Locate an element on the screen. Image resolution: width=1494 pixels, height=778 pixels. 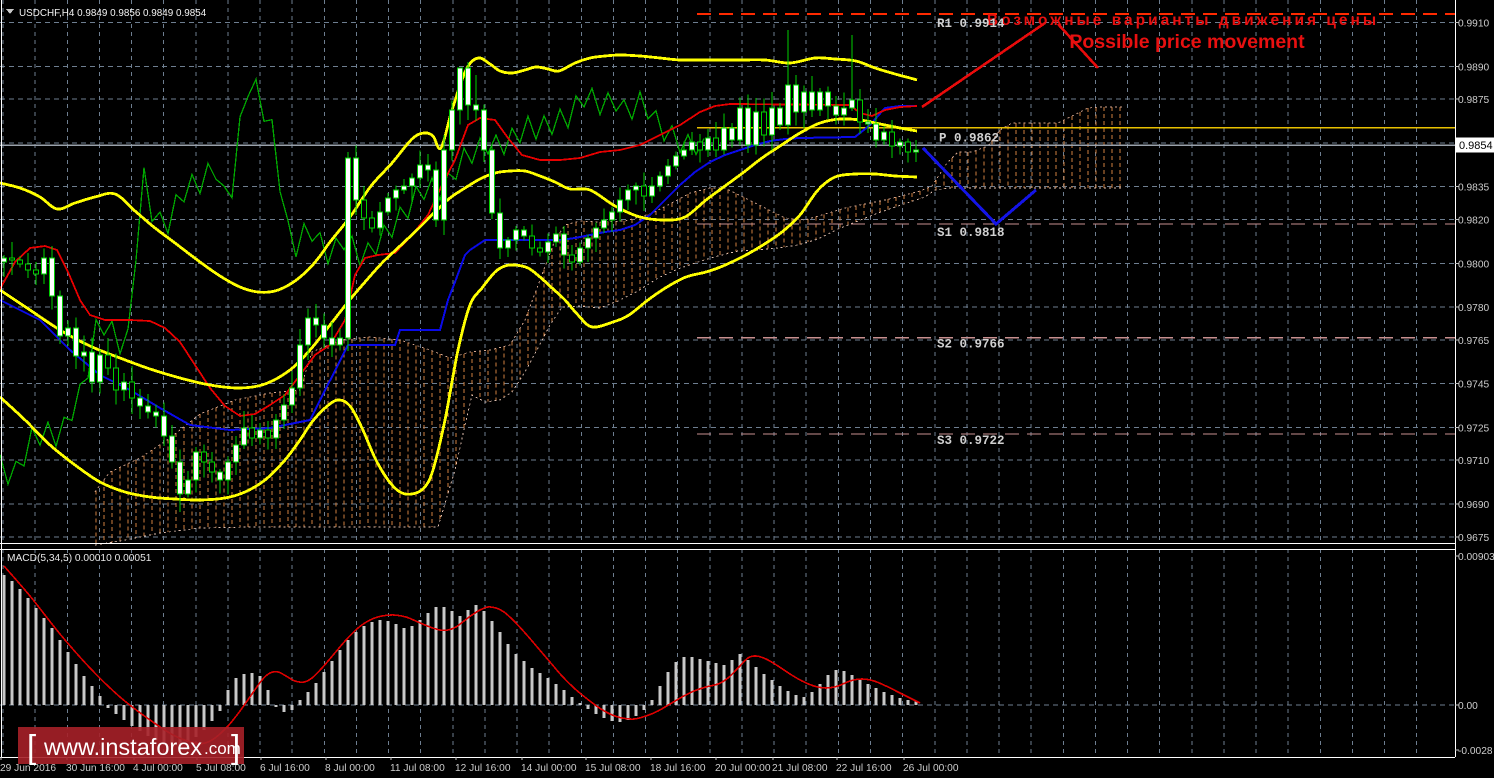
svg-text: 21 Jul 08:00 is located at coordinates (800, 768).